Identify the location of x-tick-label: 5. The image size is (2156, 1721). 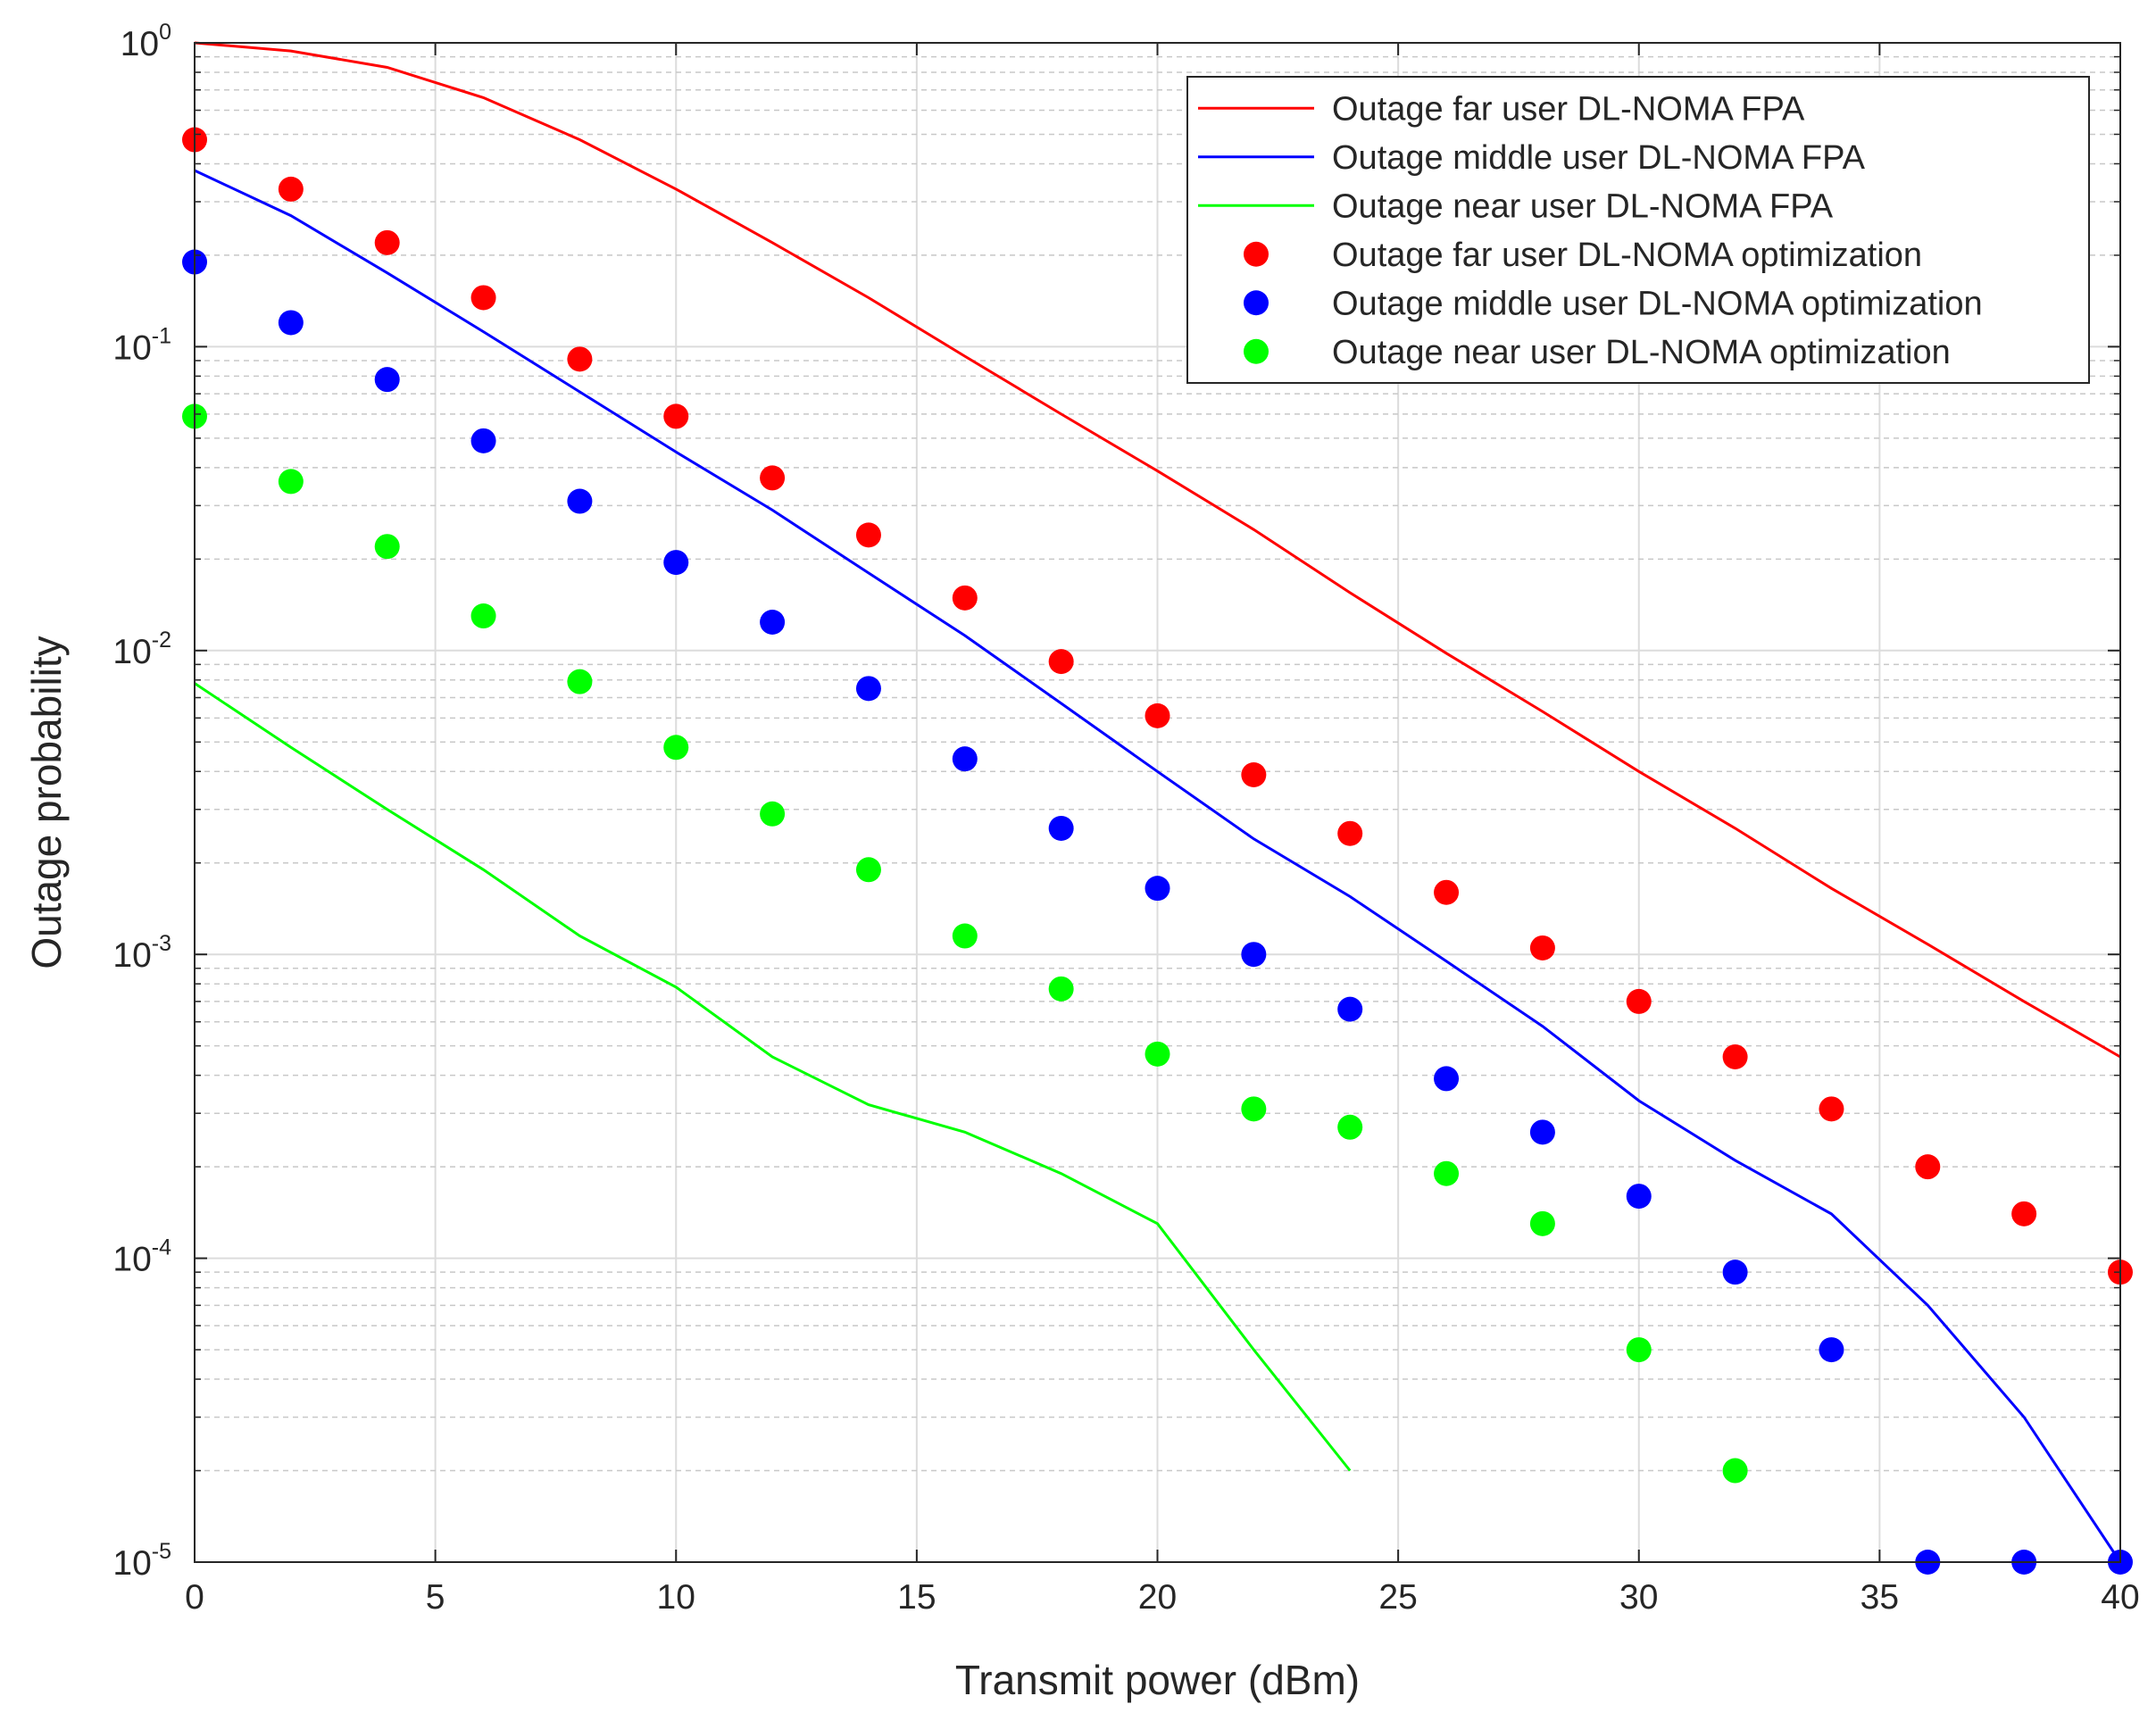
(435, 1597).